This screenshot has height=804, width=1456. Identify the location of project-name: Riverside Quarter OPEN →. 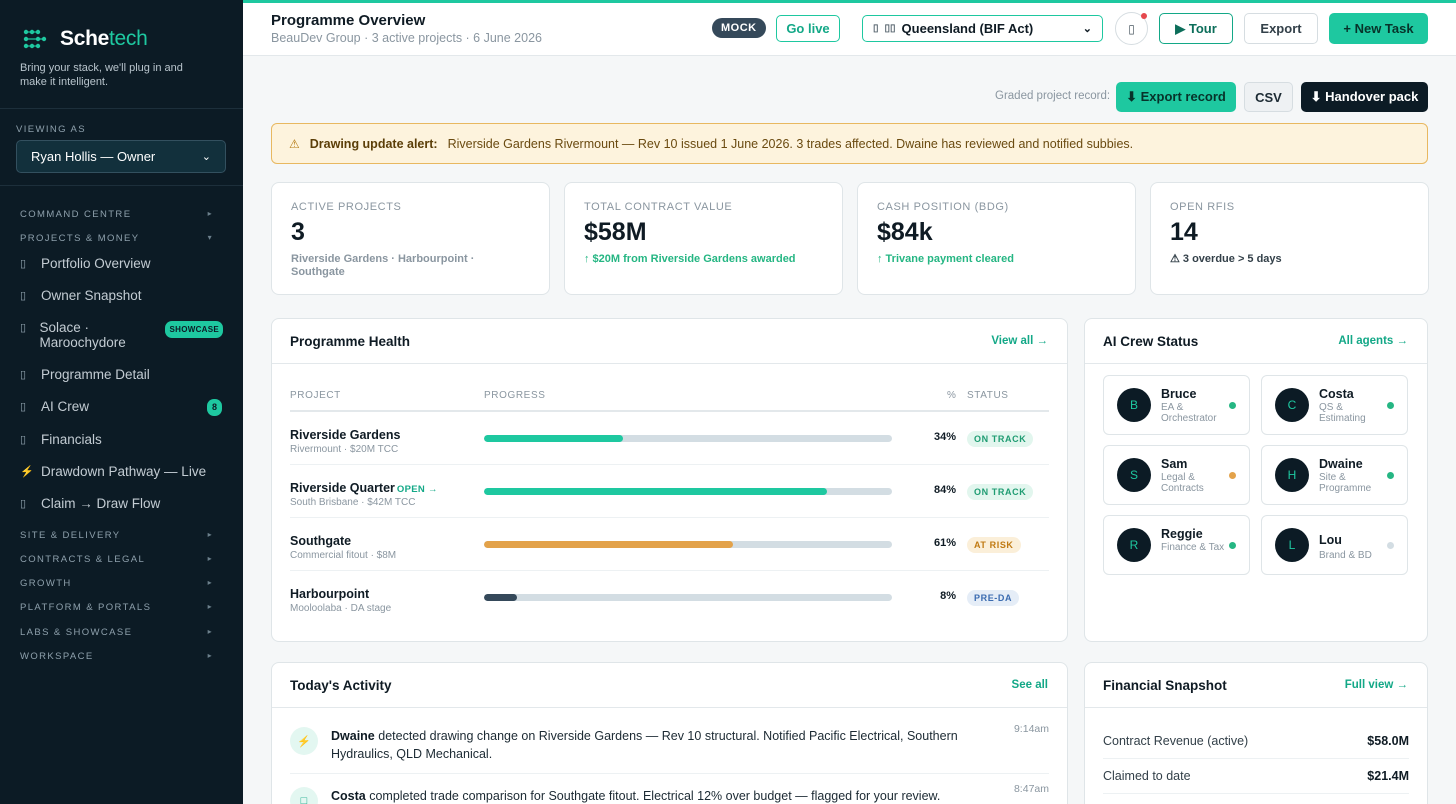
(364, 488).